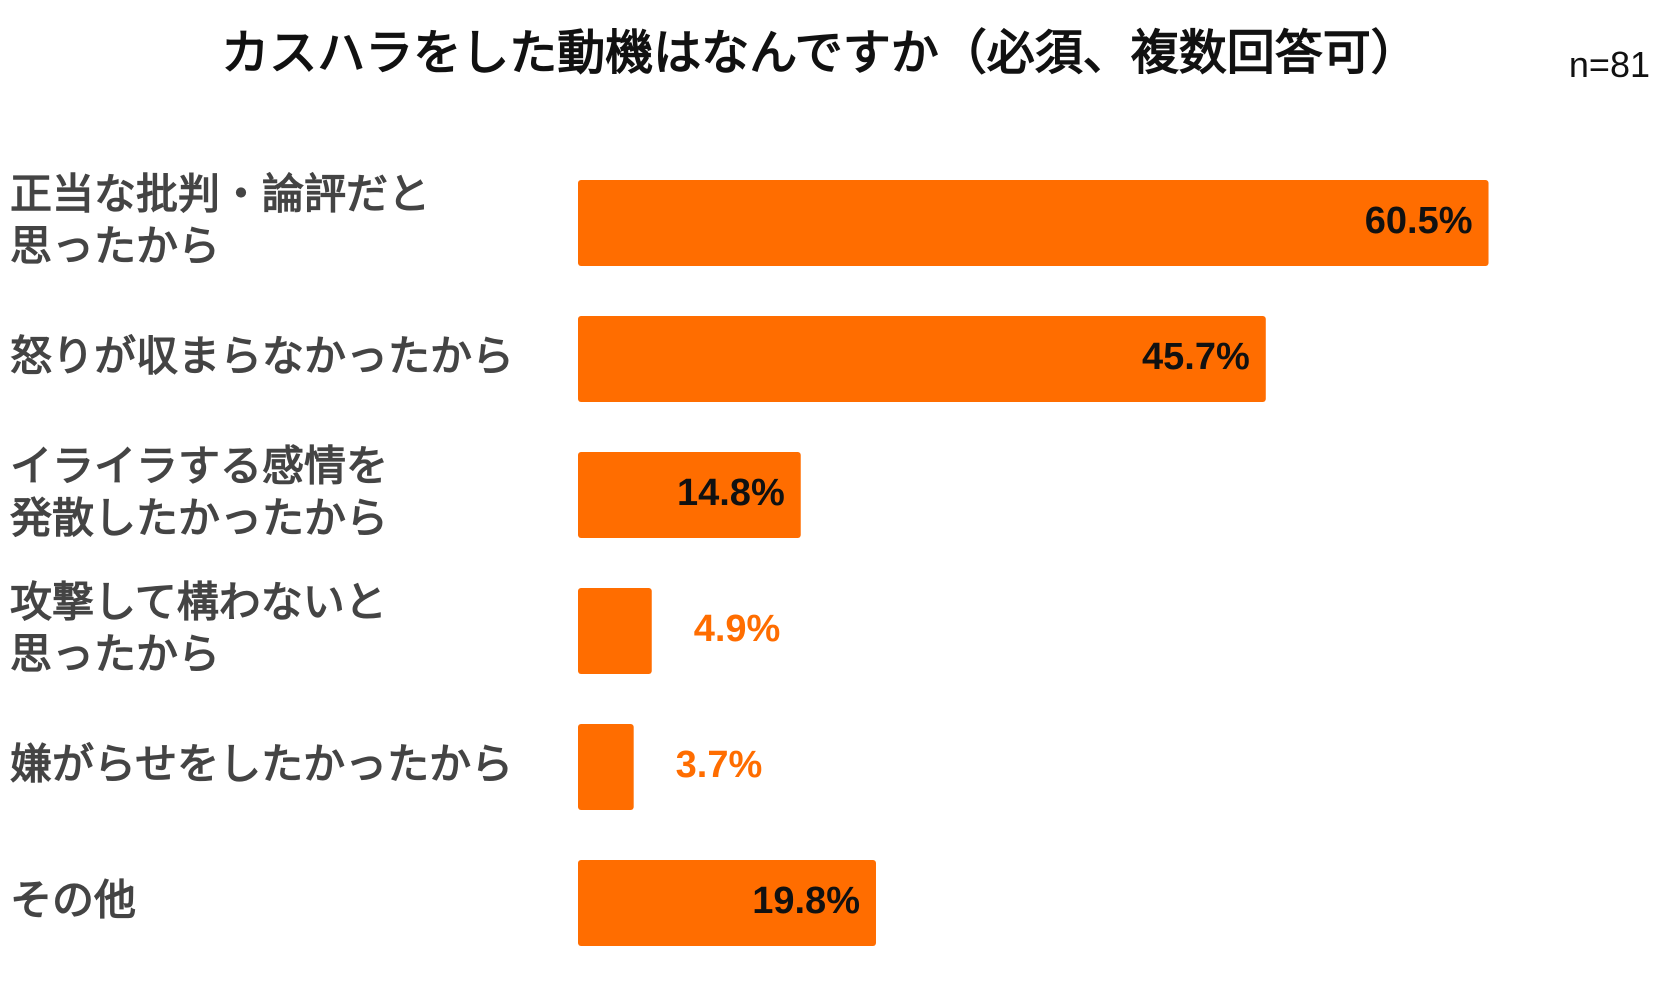 The width and height of the screenshot is (1664, 1000). What do you see at coordinates (220, 220) in the screenshot?
I see `category-label-0: 正当な批判・論評だと思ったから` at bounding box center [220, 220].